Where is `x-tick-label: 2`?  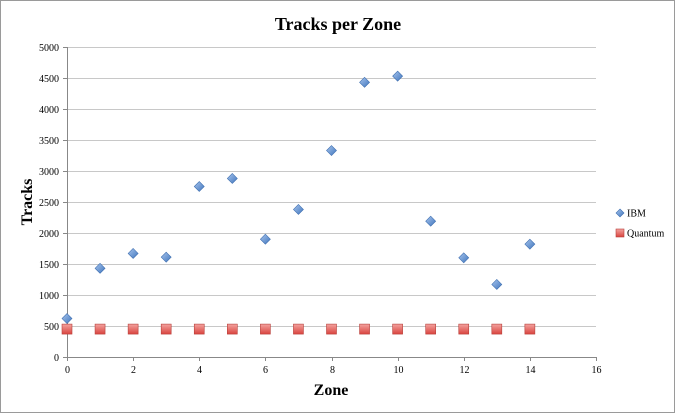 x-tick-label: 2 is located at coordinates (133, 370).